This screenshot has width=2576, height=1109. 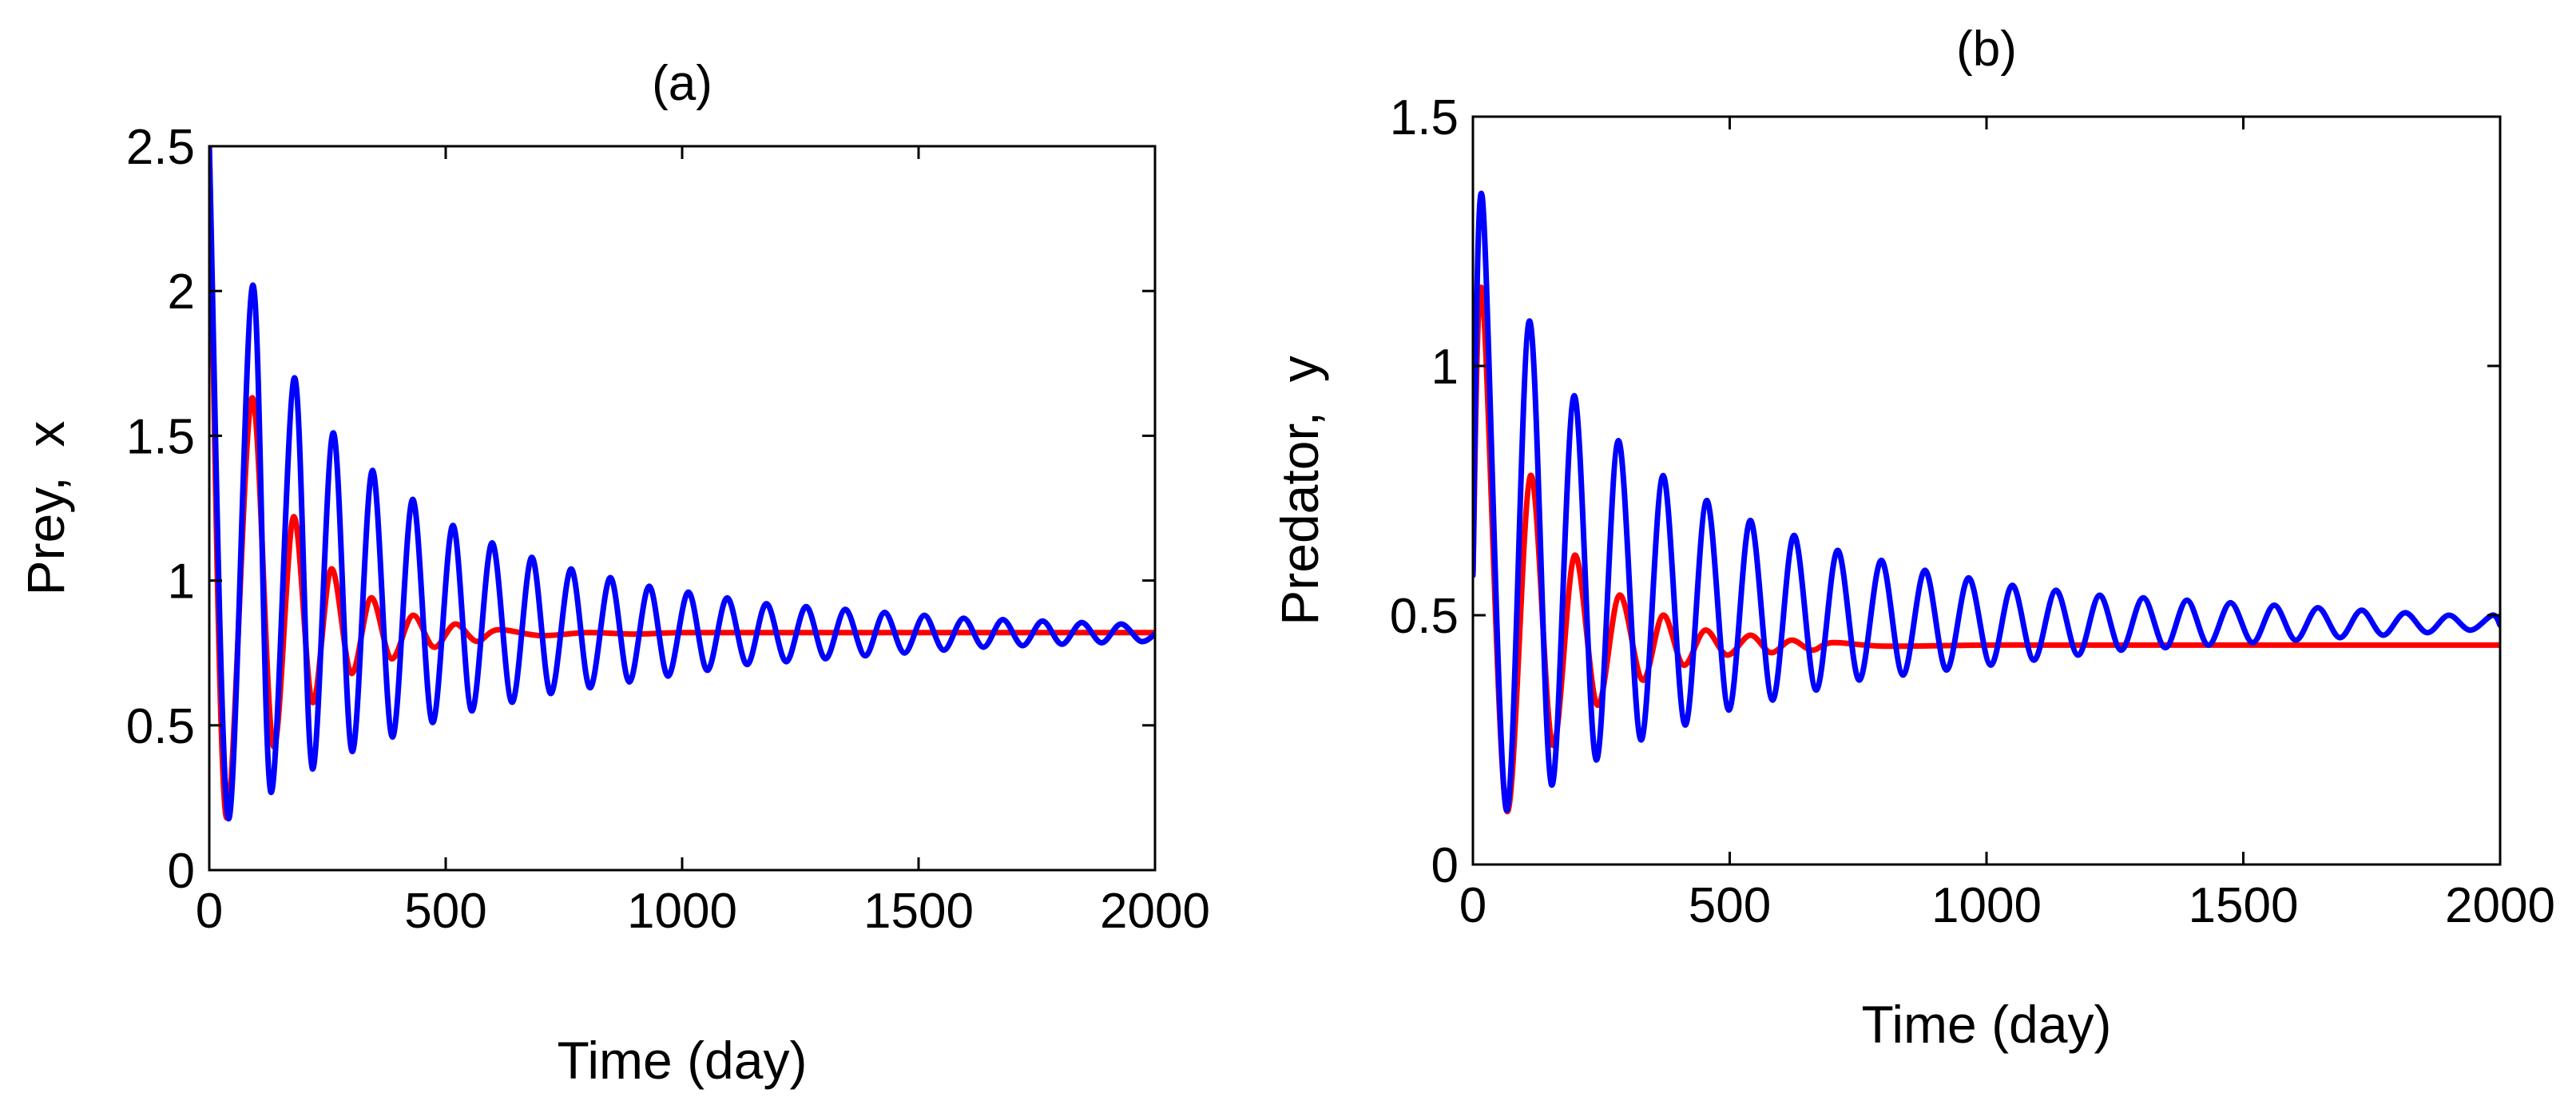 What do you see at coordinates (45, 508) in the screenshot?
I see `y-axis-label: Prey, x` at bounding box center [45, 508].